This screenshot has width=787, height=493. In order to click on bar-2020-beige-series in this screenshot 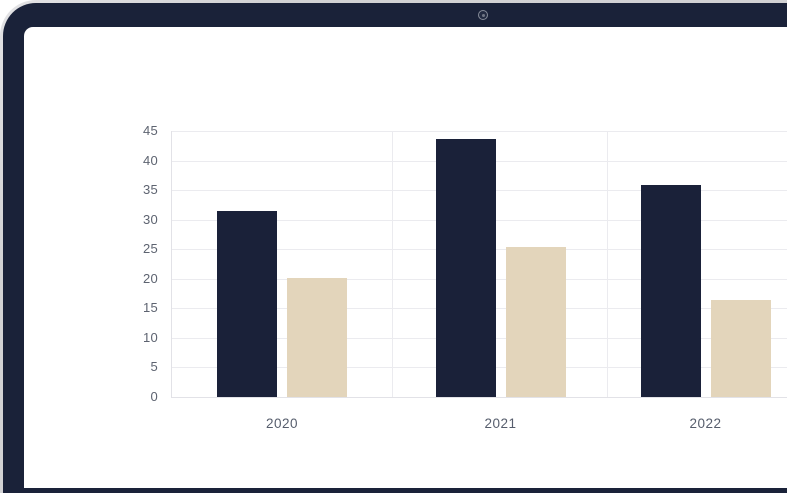, I will do `click(317, 337)`.